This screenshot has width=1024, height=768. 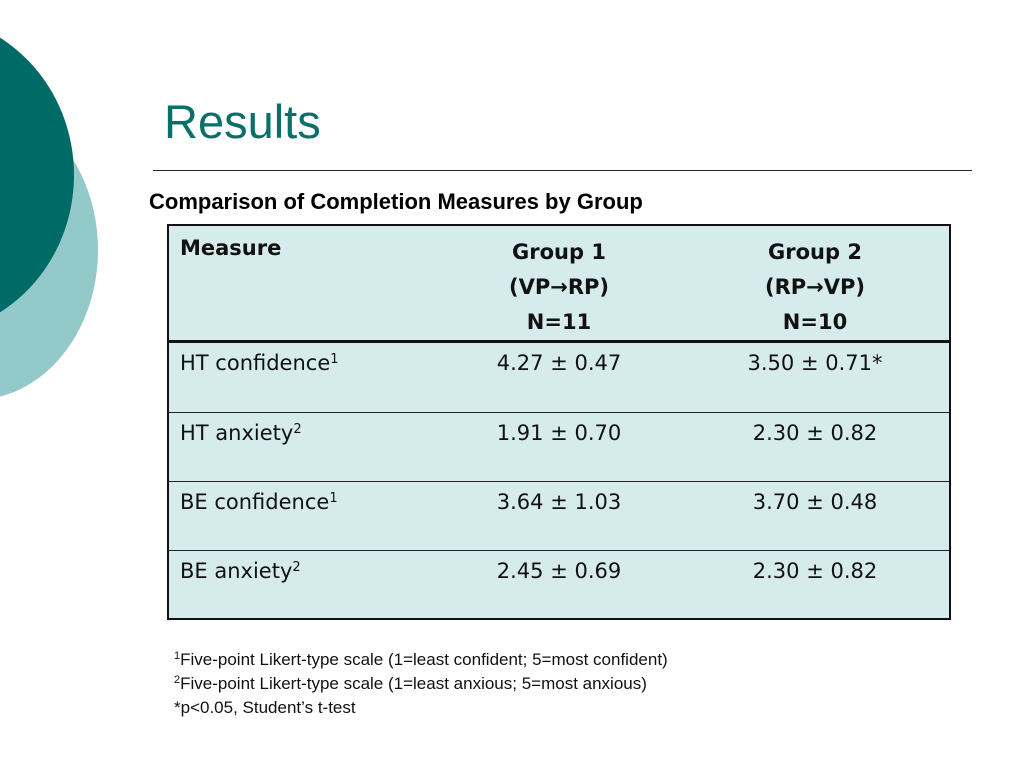 I want to click on footnote-marker: 1, so click(x=177, y=656).